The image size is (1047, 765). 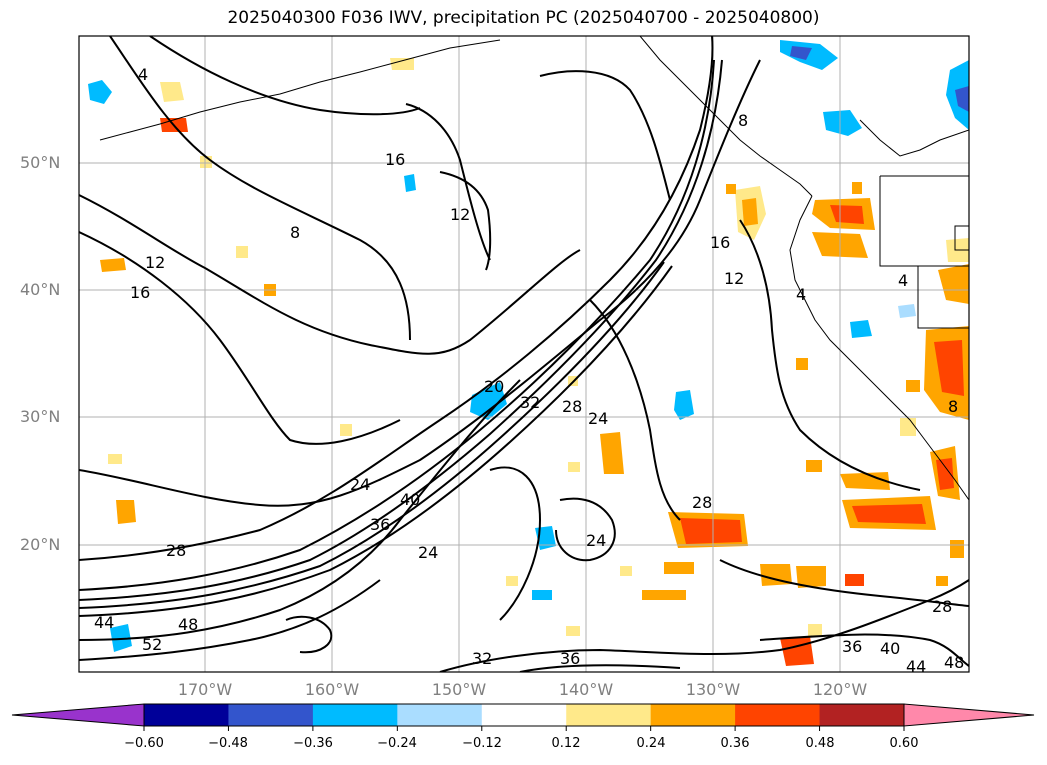 I want to click on contour-label: 52, so click(x=152, y=644).